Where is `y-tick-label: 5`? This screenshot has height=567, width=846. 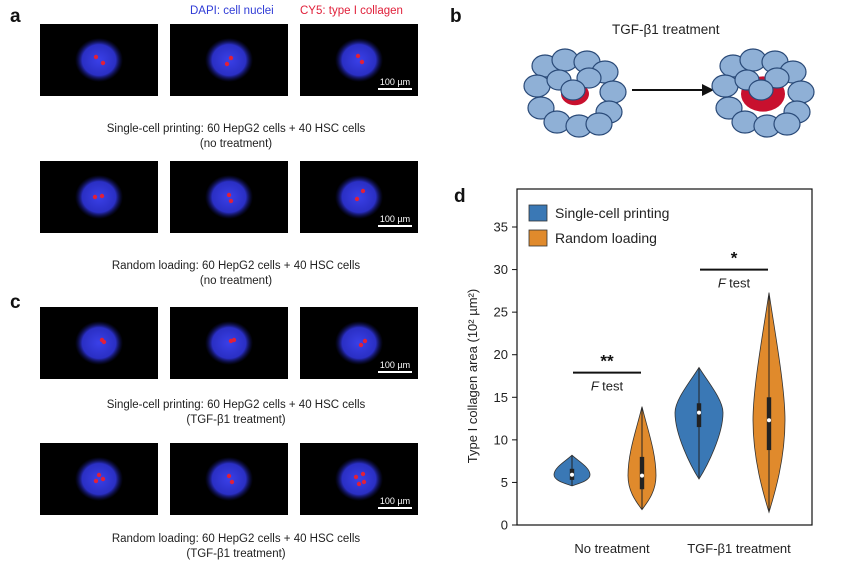
y-tick-label: 5 is located at coordinates (504, 482).